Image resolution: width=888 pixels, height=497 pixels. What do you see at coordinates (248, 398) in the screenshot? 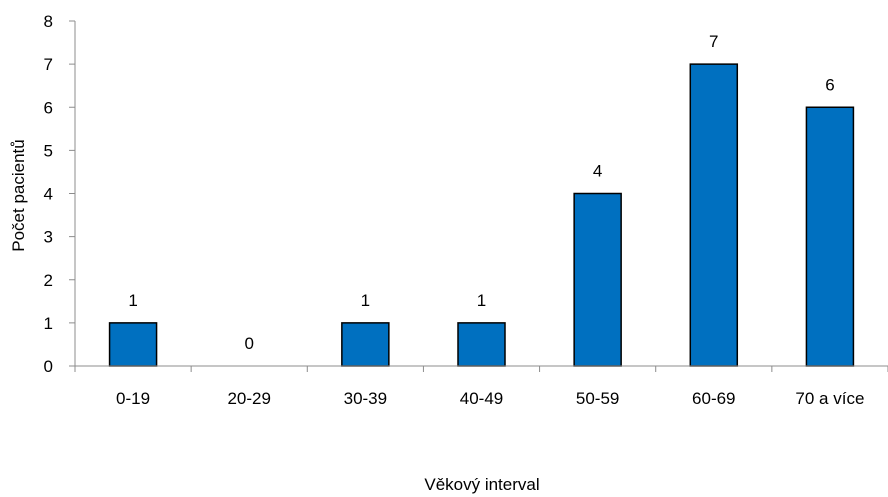
I see `x-tick-label: 20-29` at bounding box center [248, 398].